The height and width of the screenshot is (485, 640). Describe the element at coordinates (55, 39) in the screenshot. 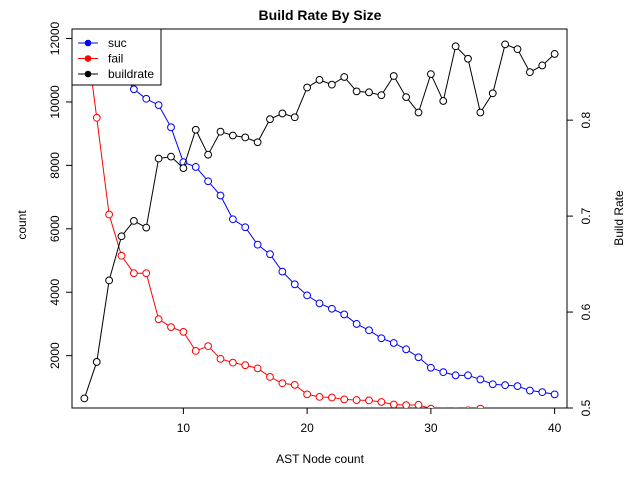

I see `y-tick-label: 12000` at that location.